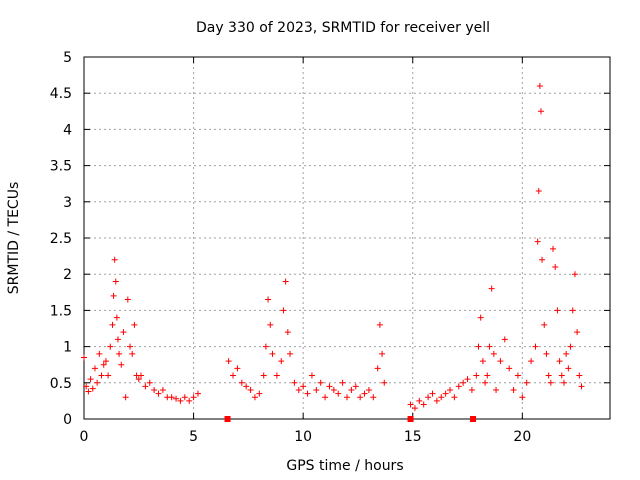 The image size is (640, 480). Describe the element at coordinates (14, 238) in the screenshot. I see `y-axis-title: SRMTID / TECUs` at that location.